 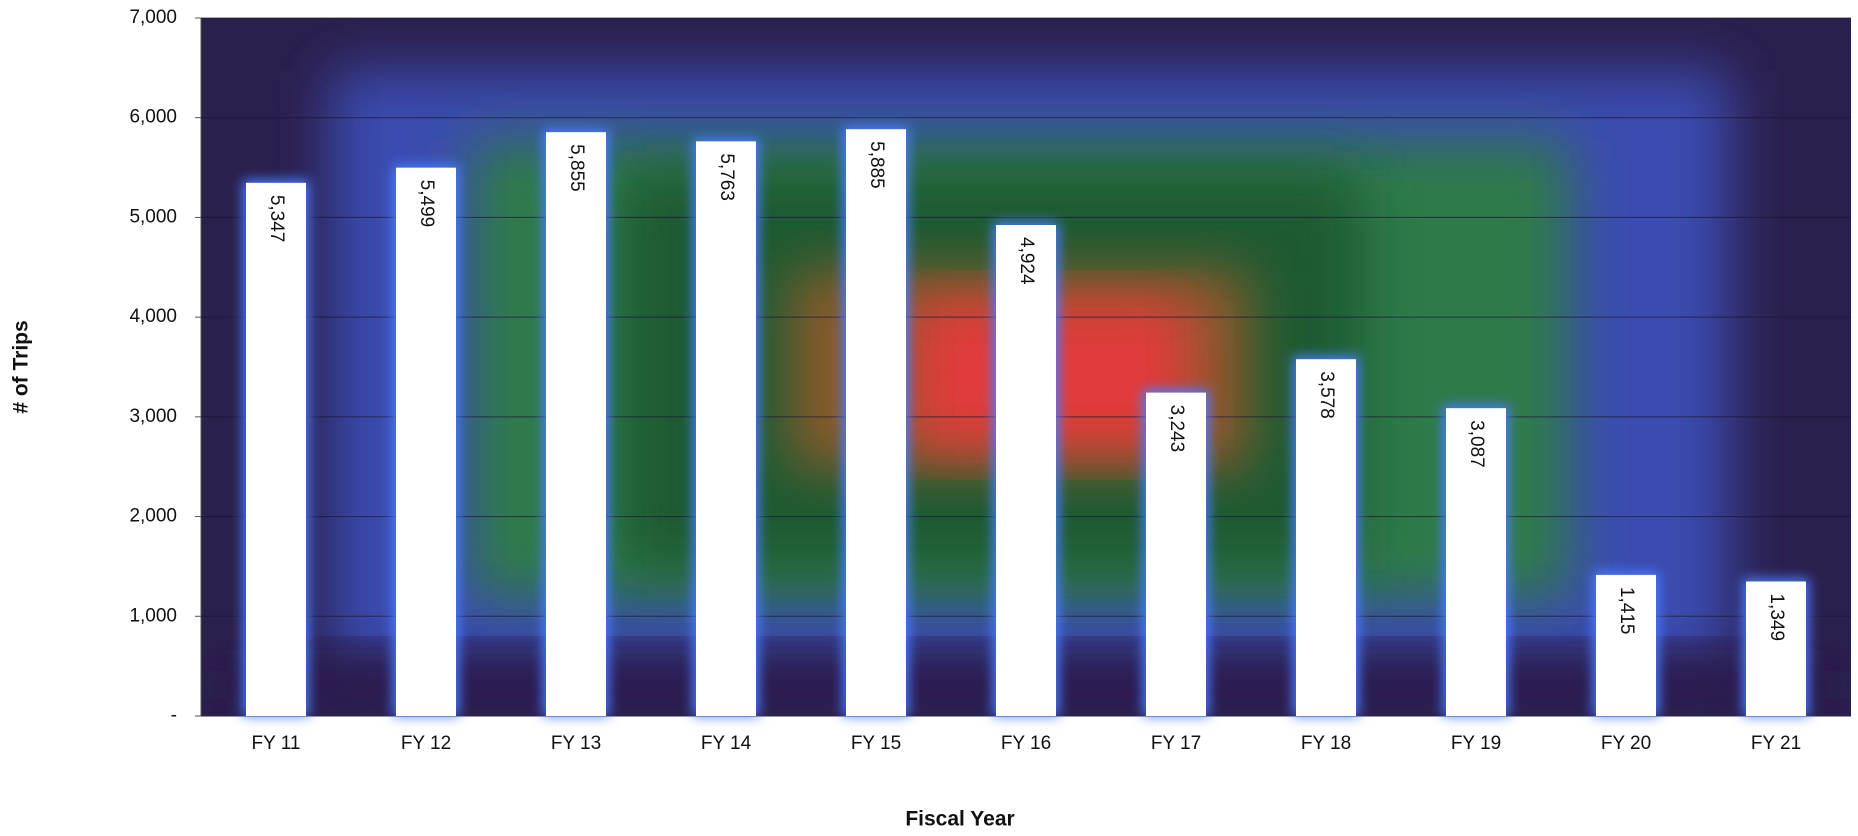 What do you see at coordinates (153, 316) in the screenshot?
I see `y-tick-label: 4,000` at bounding box center [153, 316].